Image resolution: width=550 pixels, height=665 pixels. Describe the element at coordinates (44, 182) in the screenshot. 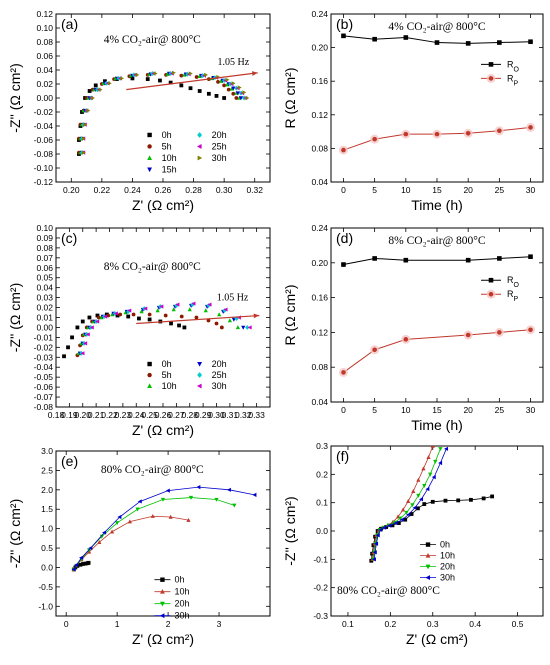

I see `y-tick-label: -0.12` at that location.